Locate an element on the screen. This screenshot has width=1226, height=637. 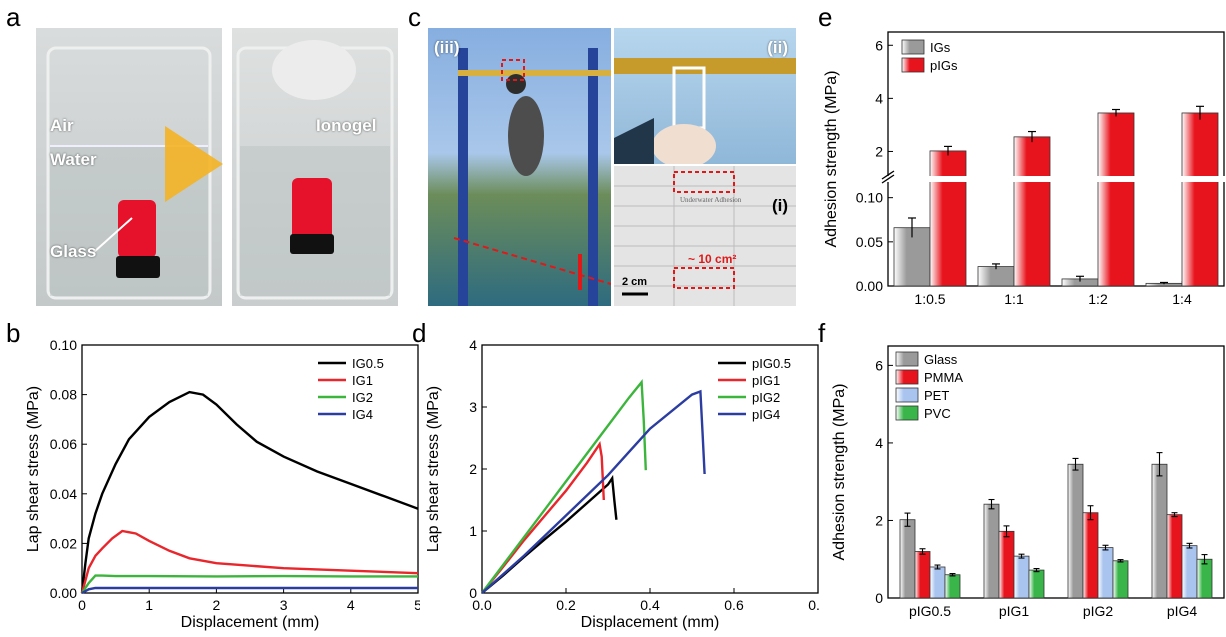
y-tick-label: 0.04 is located at coordinates (63, 494).